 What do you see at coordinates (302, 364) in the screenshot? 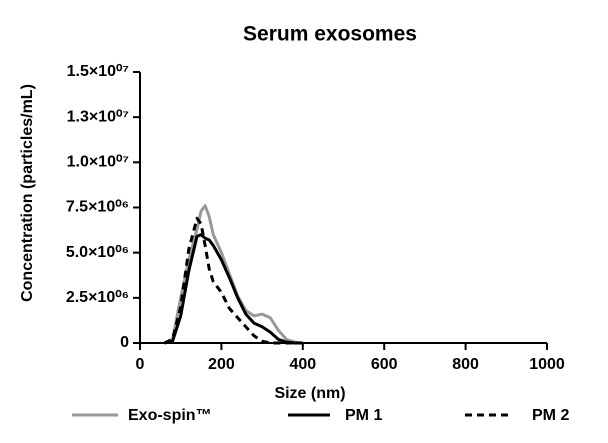
I see `x-tick-label: 400` at bounding box center [302, 364].